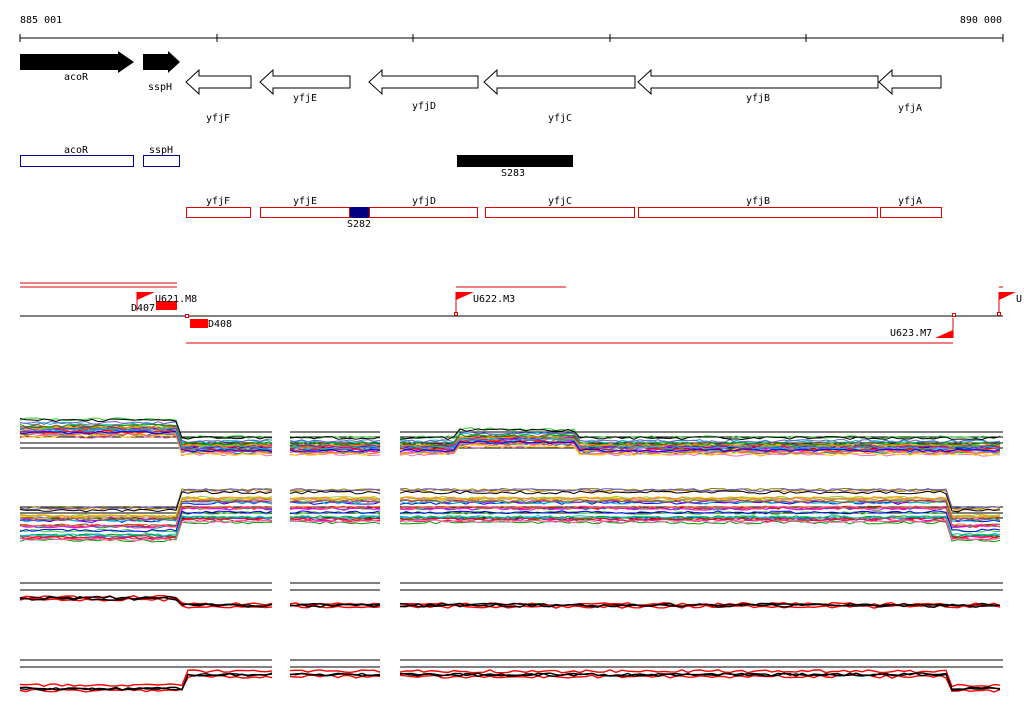 This screenshot has height=714, width=1024. I want to click on gene-arrow-yfjd, so click(423, 82).